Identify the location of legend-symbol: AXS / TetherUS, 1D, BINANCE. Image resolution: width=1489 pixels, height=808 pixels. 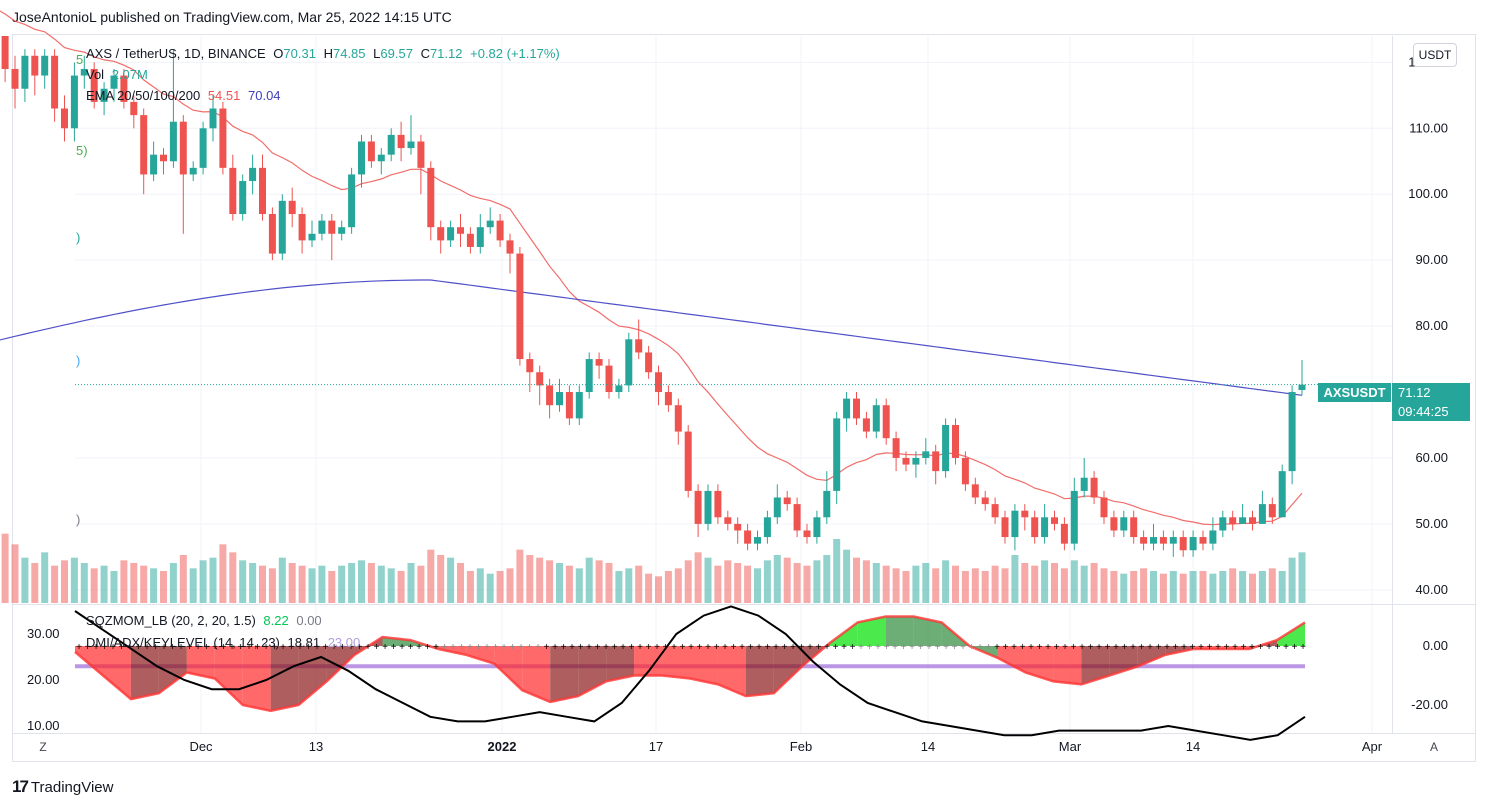
(176, 53).